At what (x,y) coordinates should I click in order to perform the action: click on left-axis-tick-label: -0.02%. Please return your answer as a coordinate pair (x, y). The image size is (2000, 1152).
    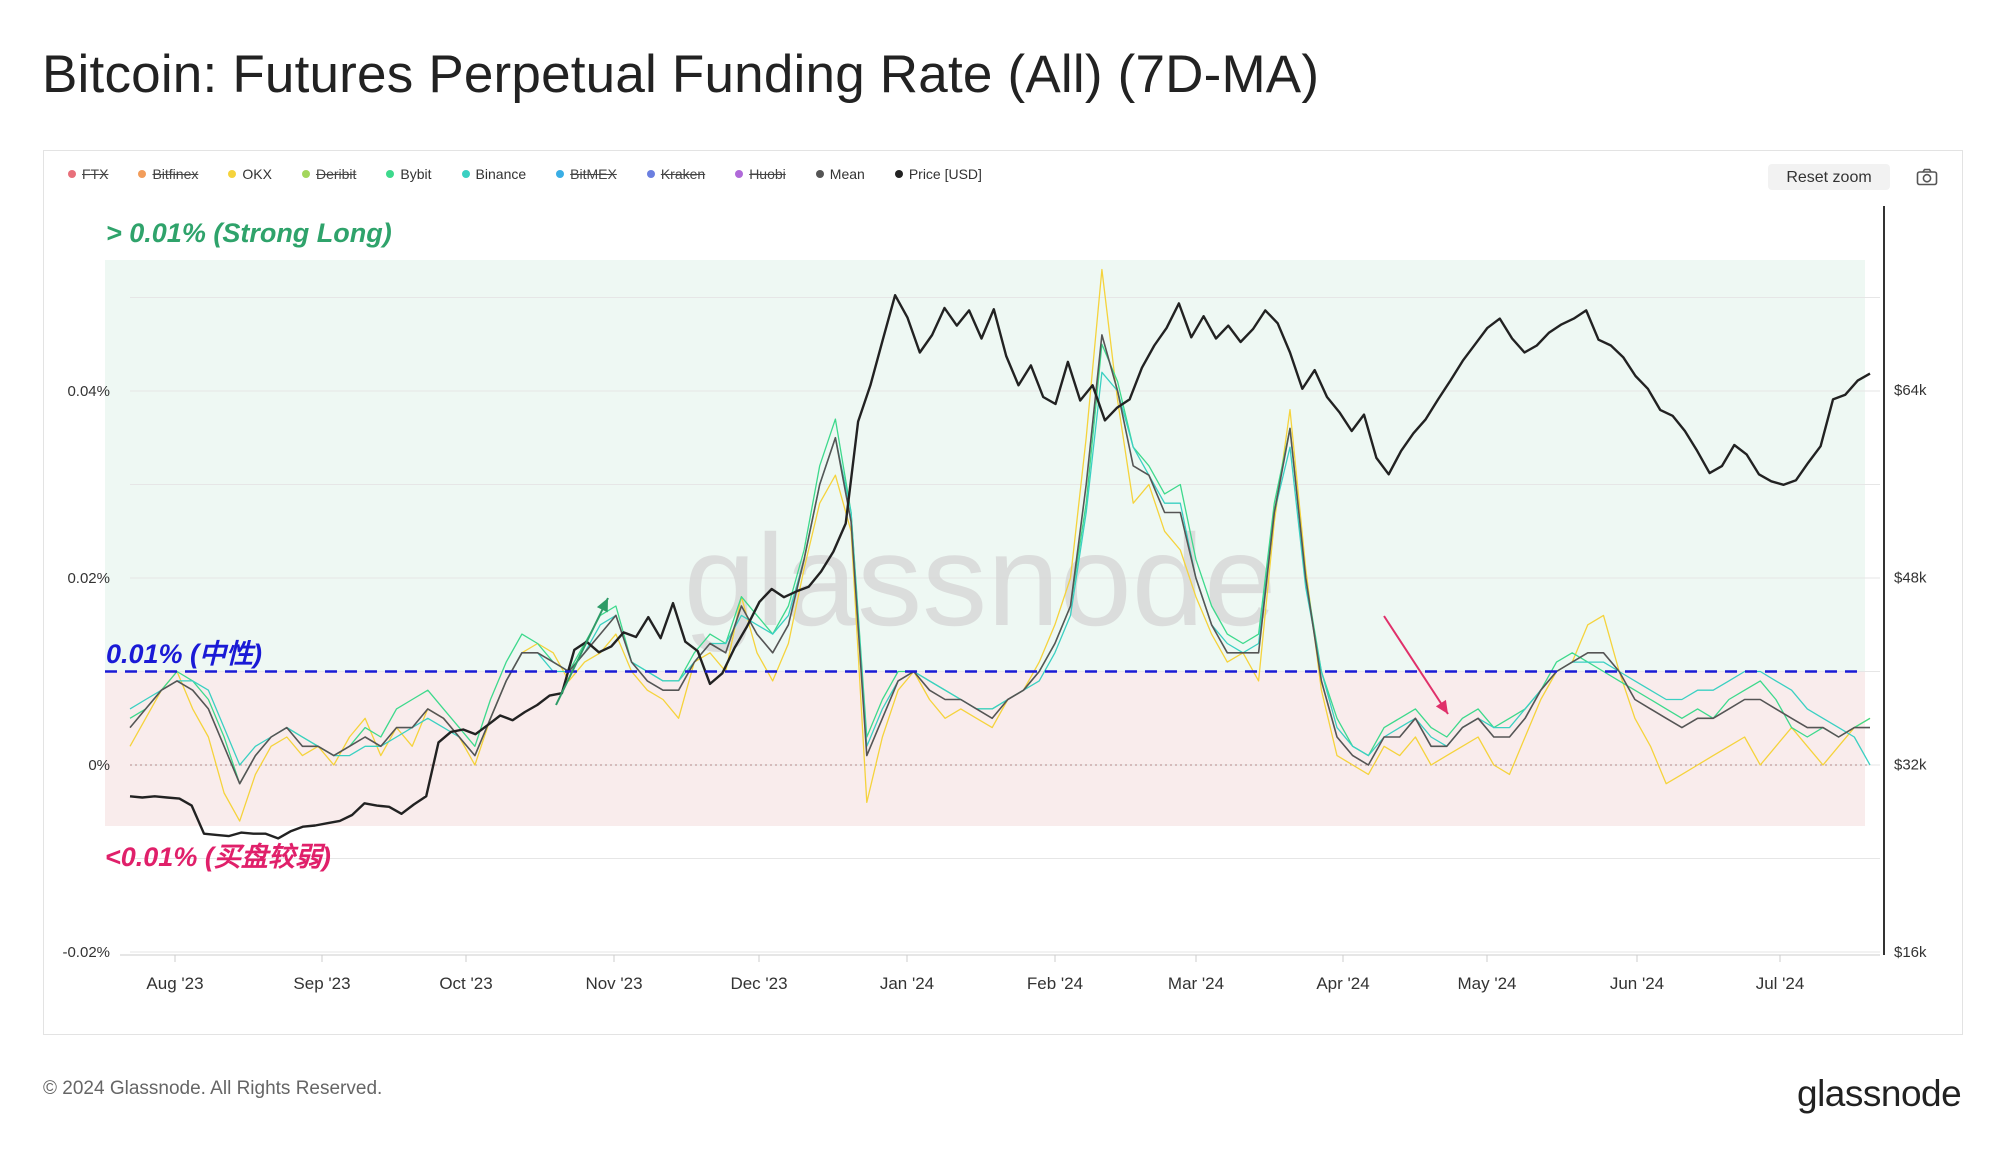
    Looking at the image, I should click on (86, 952).